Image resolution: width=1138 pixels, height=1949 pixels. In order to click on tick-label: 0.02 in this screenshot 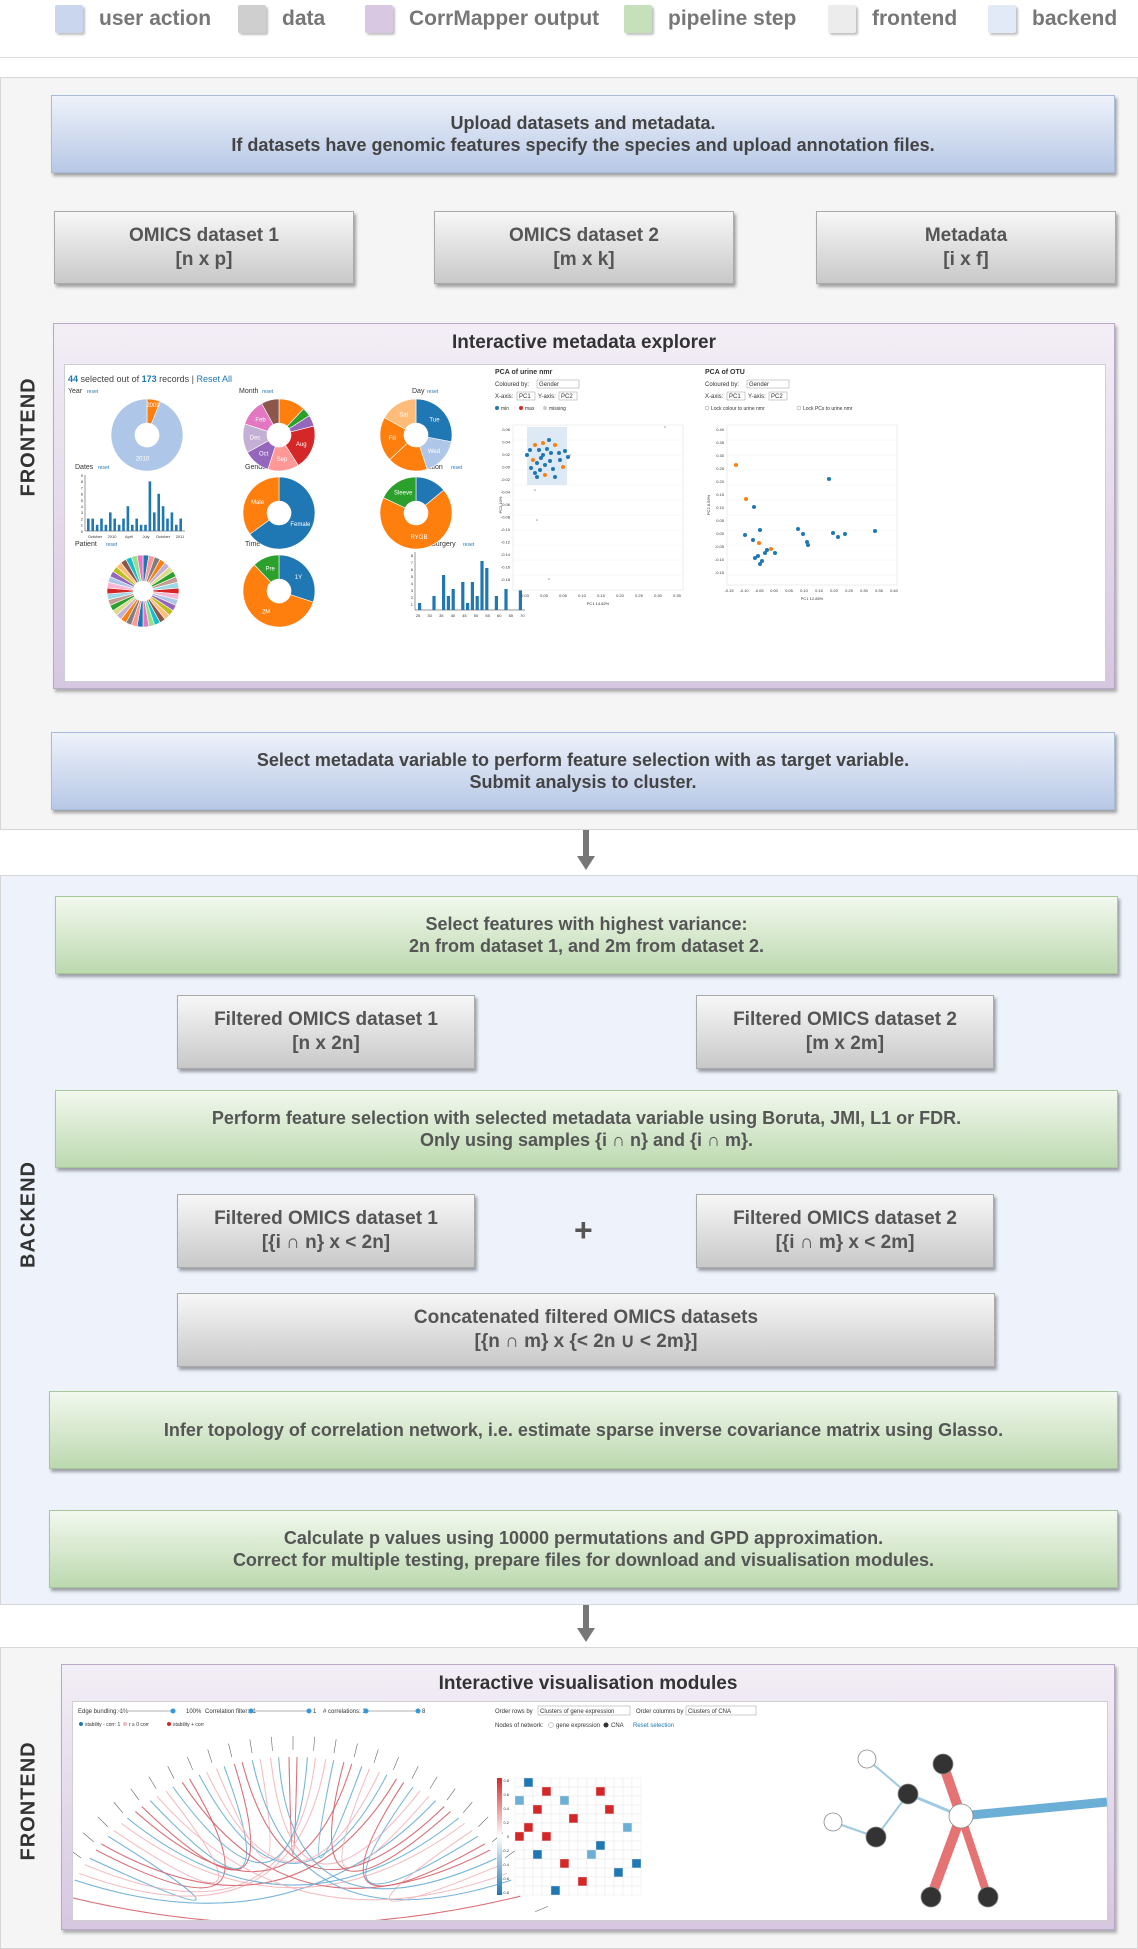, I will do `click(506, 454)`.